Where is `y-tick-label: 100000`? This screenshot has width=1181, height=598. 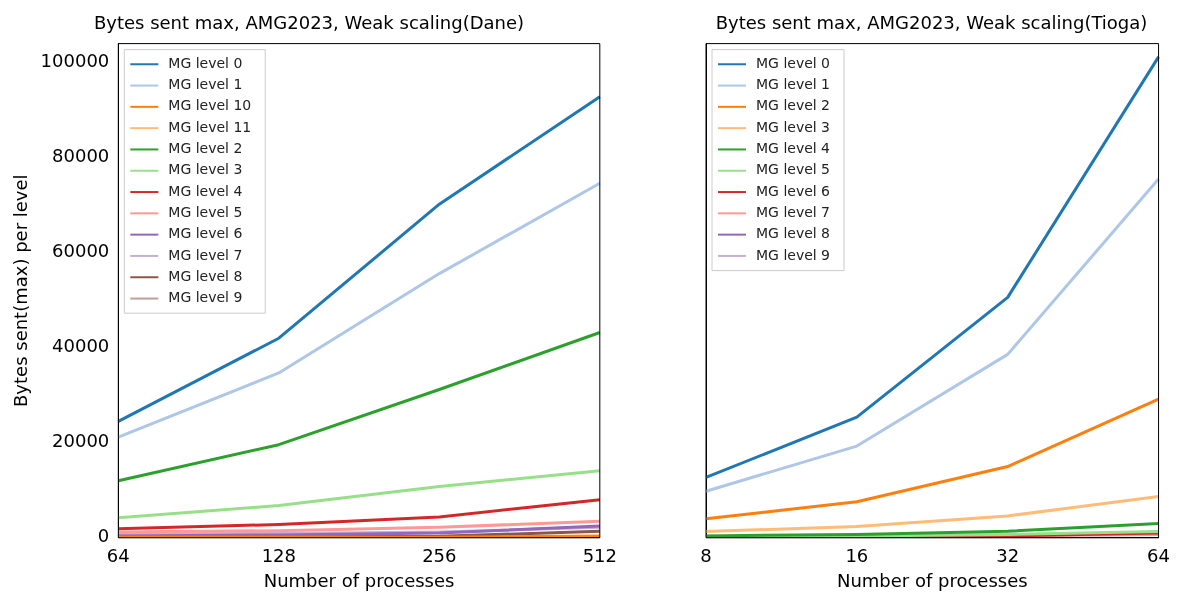 y-tick-label: 100000 is located at coordinates (75, 61).